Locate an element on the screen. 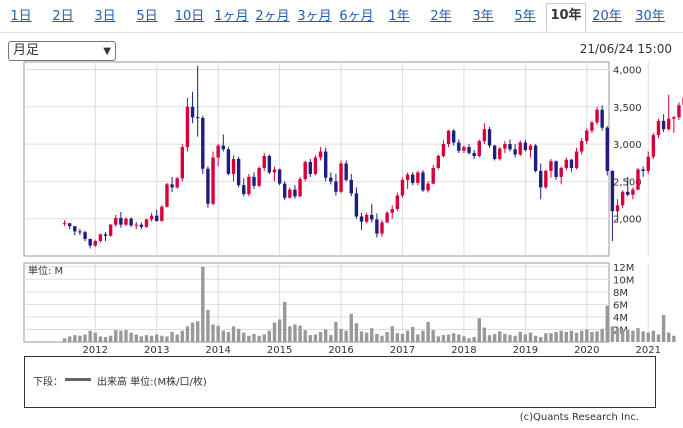 This screenshot has height=428, width=683. x-tick-label: 2013 is located at coordinates (156, 350).